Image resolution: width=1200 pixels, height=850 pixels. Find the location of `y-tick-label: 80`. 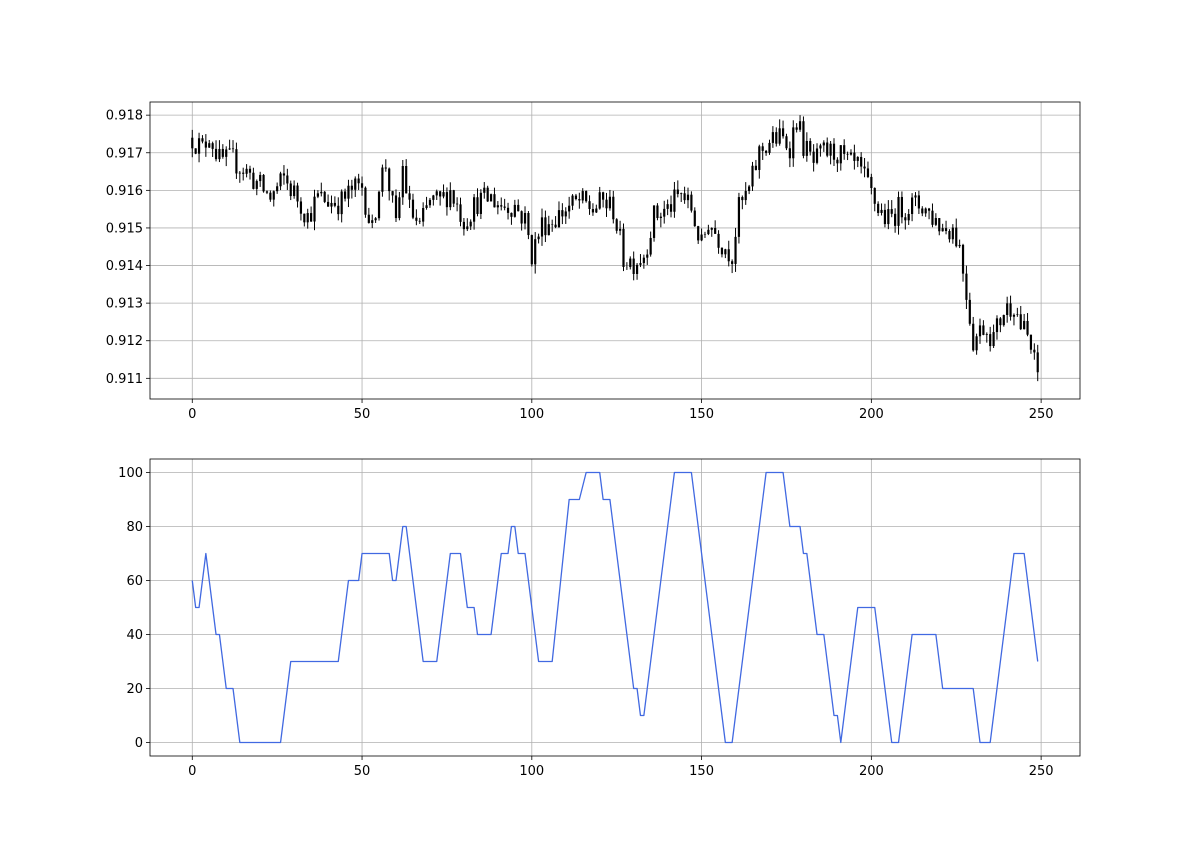

y-tick-label: 80 is located at coordinates (134, 527).